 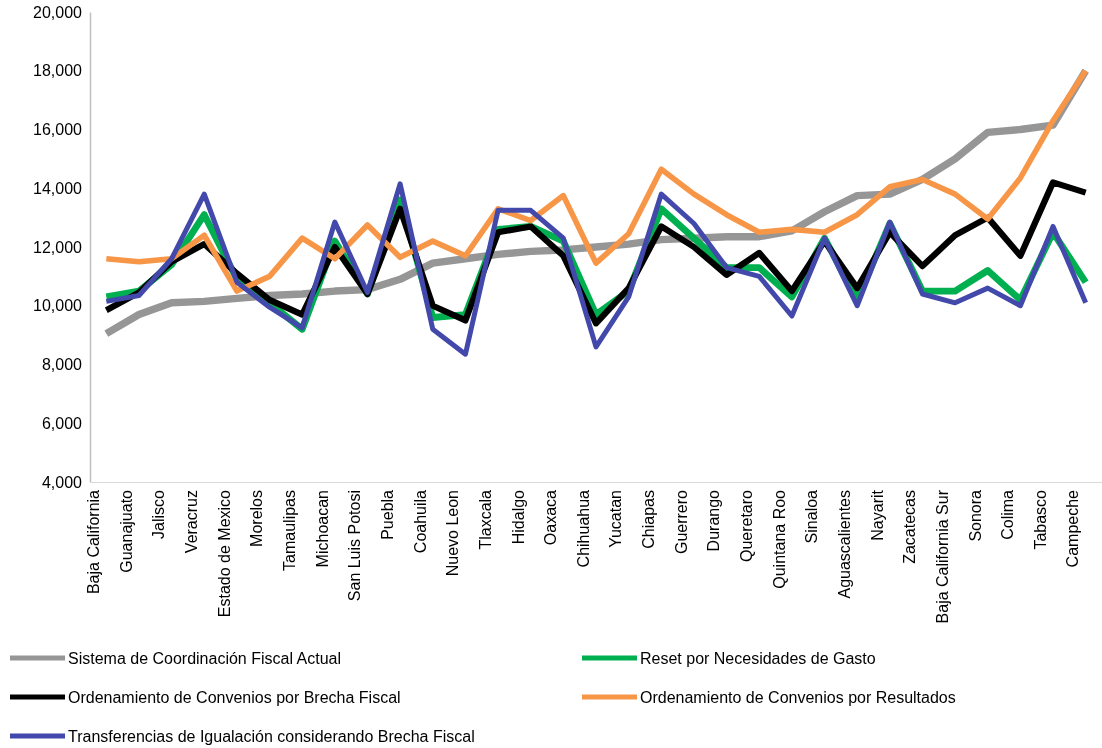 What do you see at coordinates (159, 514) in the screenshot?
I see `x-tick-label: Jalisco` at bounding box center [159, 514].